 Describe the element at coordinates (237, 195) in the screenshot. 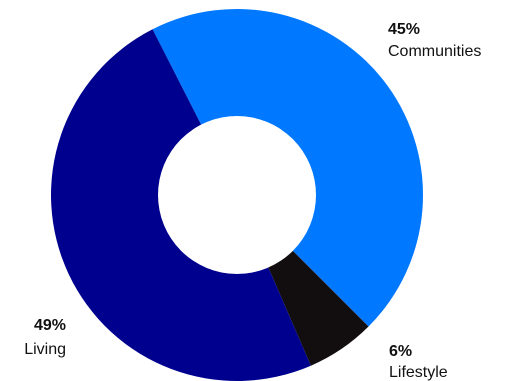

I see `donut-hole` at that location.